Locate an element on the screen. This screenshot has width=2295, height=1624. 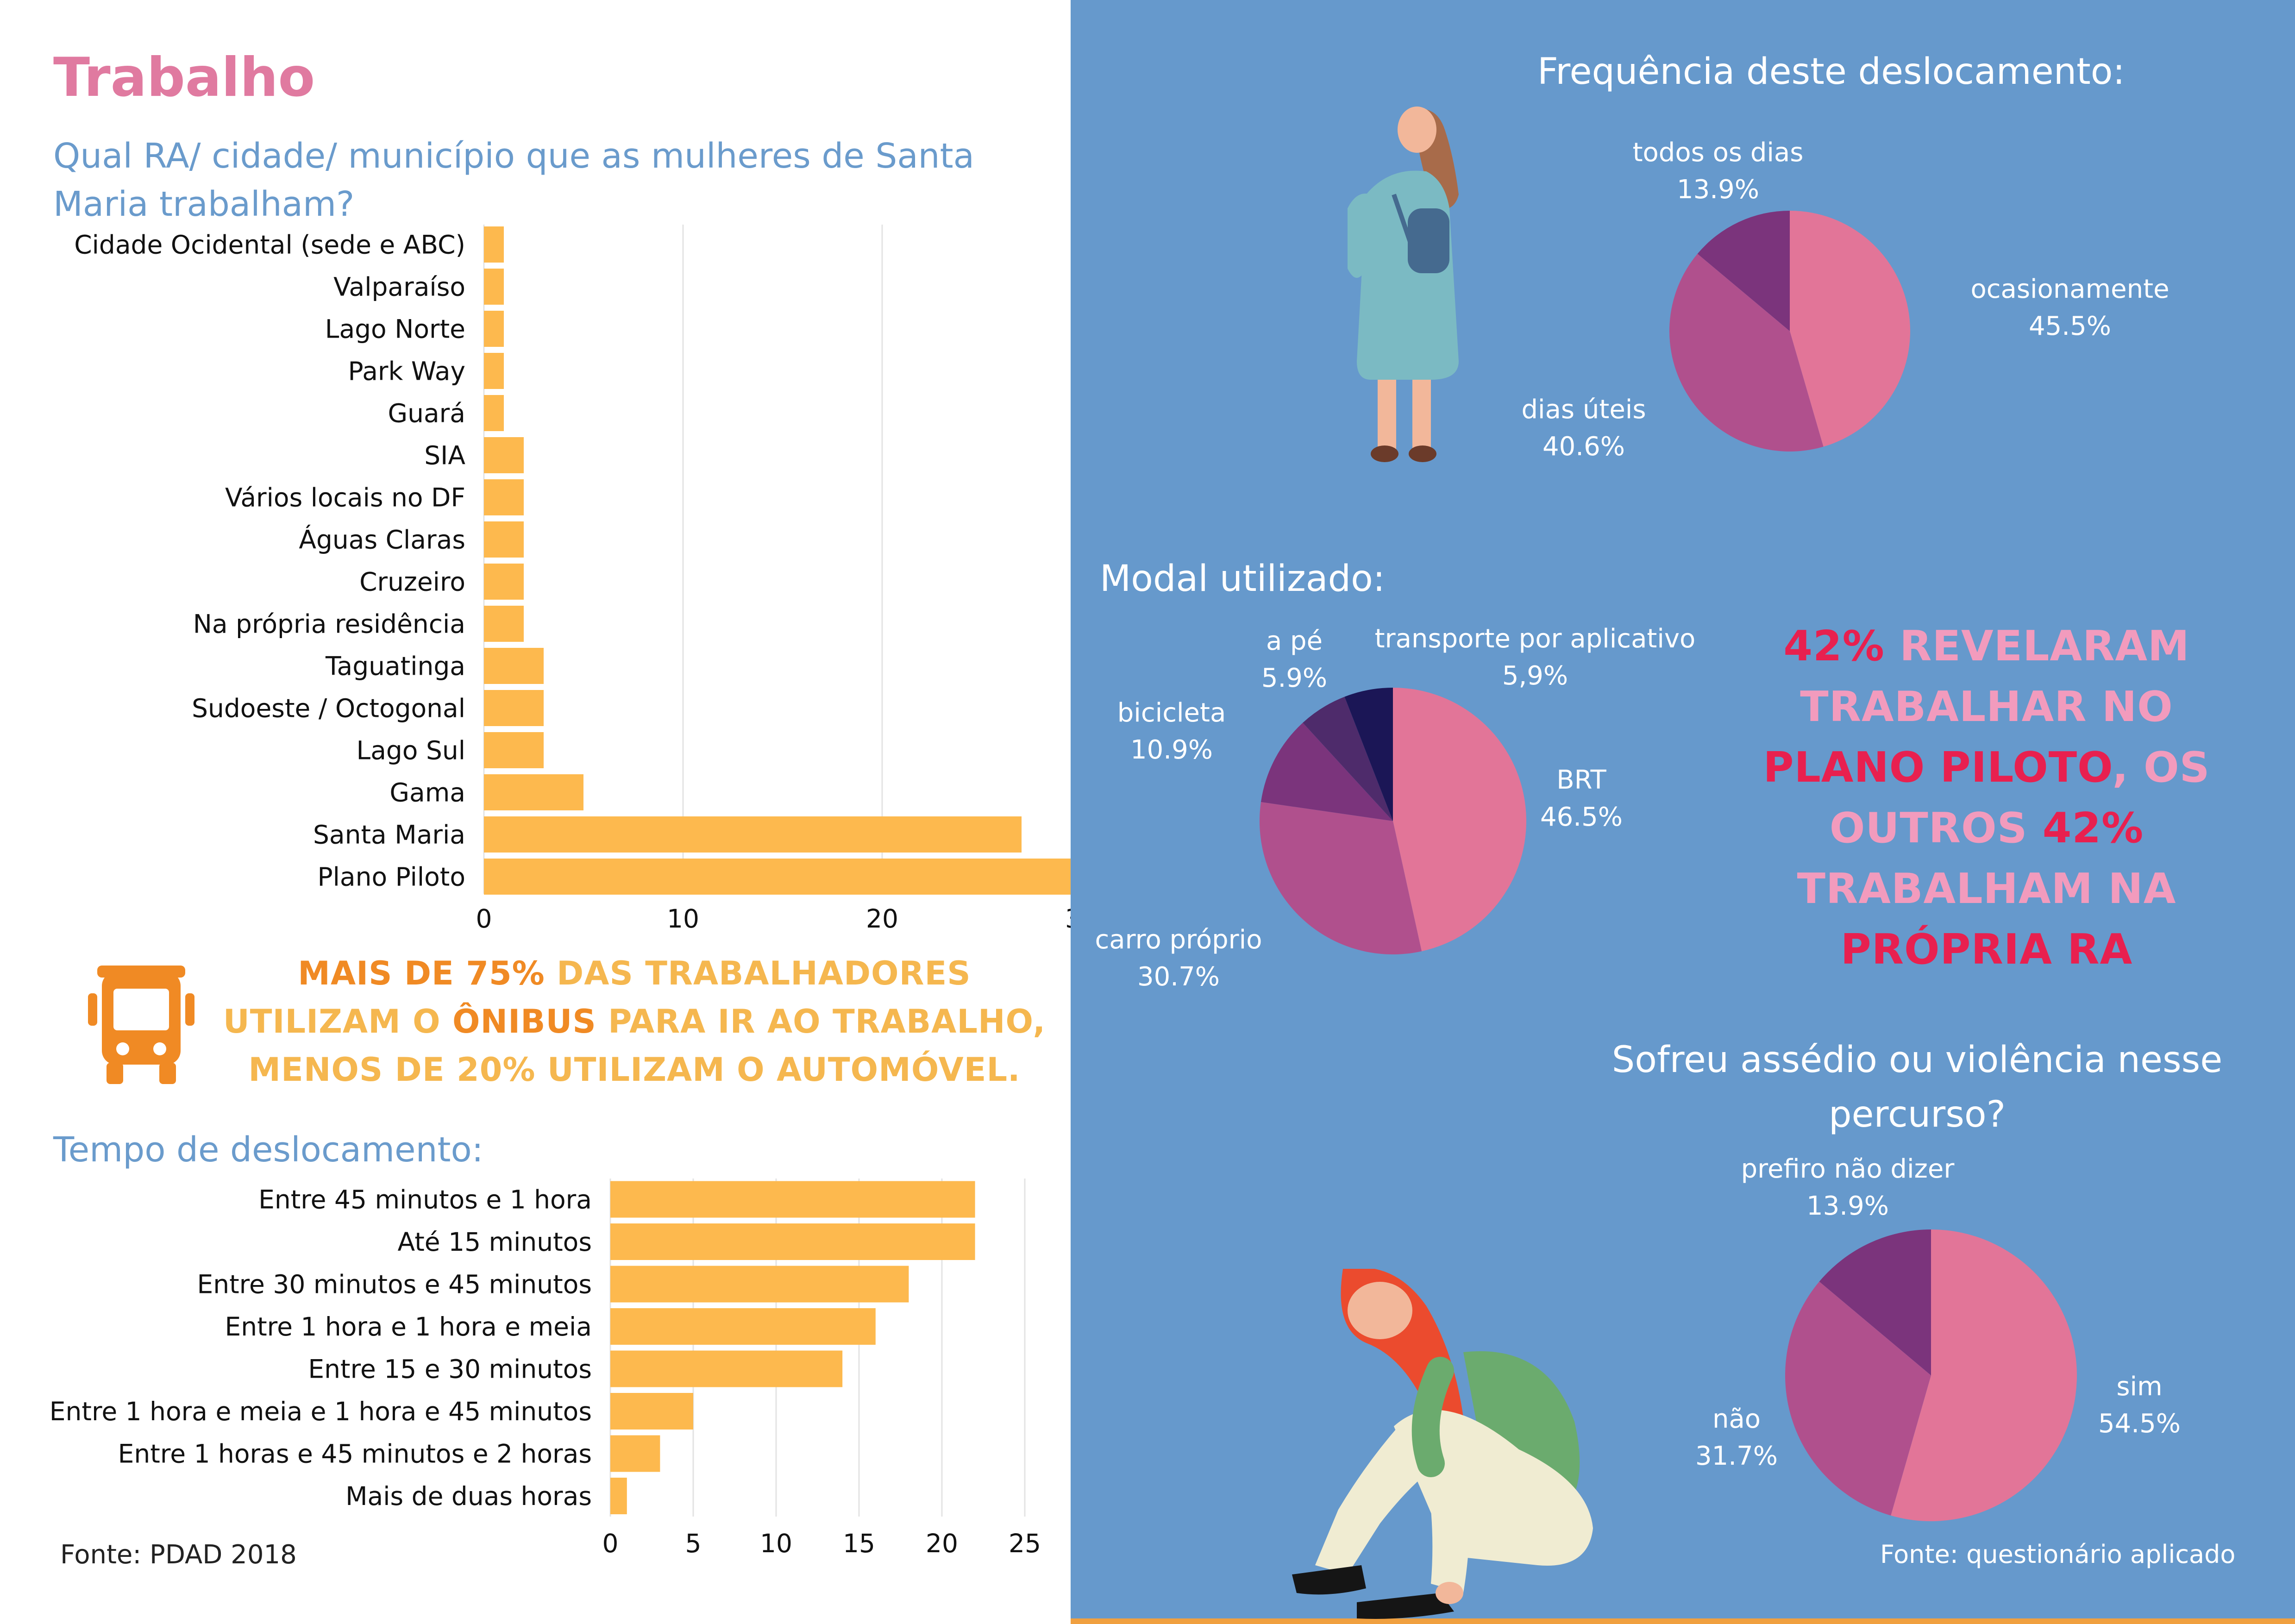
callout-highlight: ÔNIBUS is located at coordinates (524, 1022).